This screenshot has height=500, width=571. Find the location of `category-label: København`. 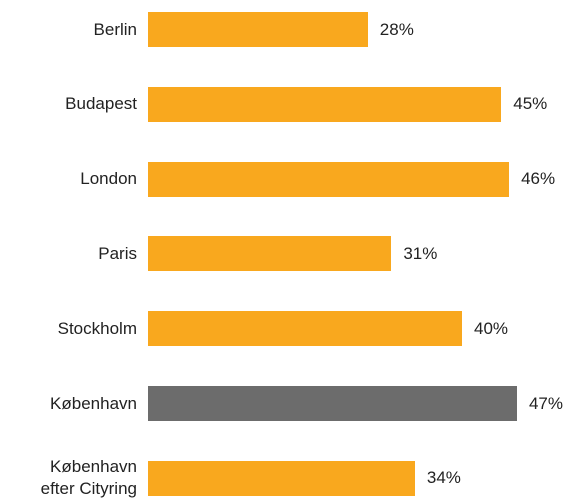

category-label: København is located at coordinates (93, 403).